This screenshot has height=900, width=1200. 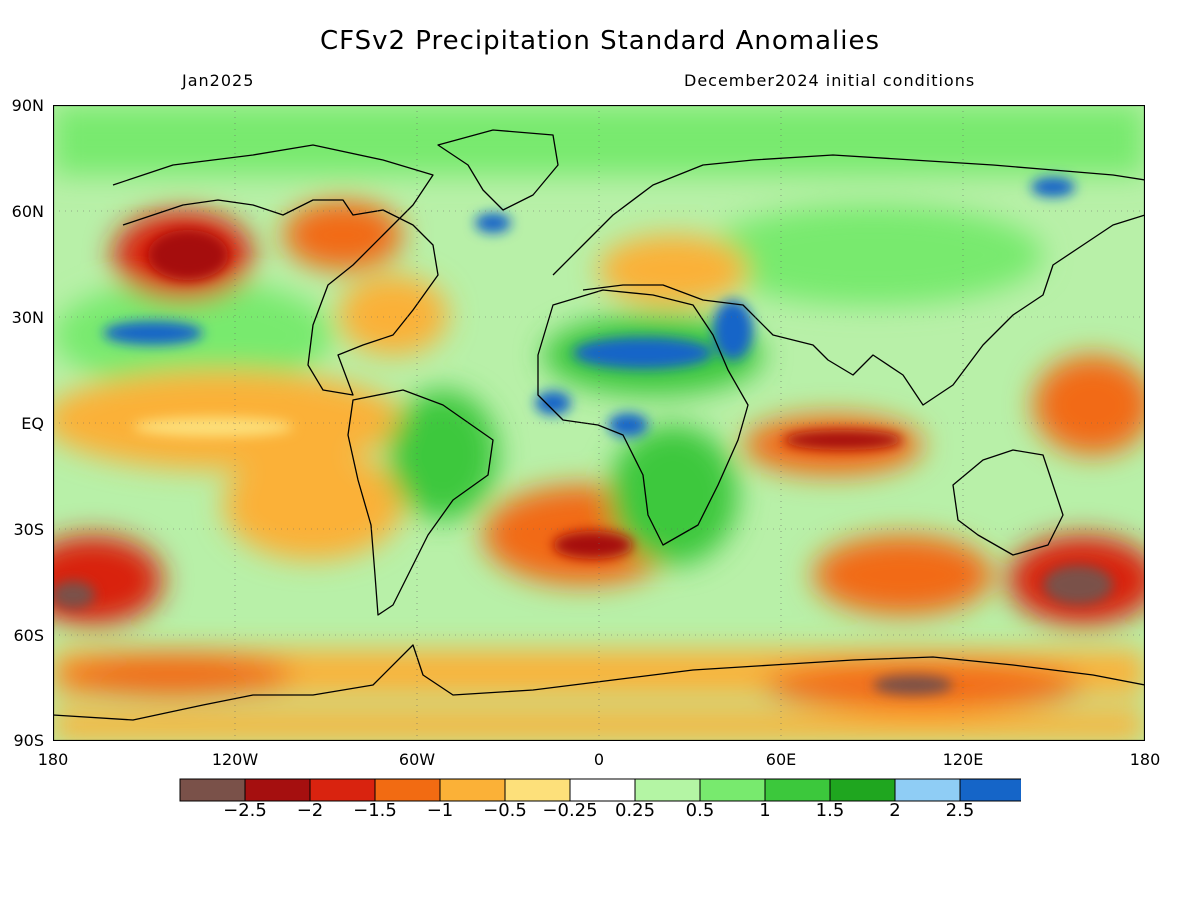 What do you see at coordinates (600, 41) in the screenshot?
I see `map-title: CFSv2 Precipitation Standard Anomalies` at bounding box center [600, 41].